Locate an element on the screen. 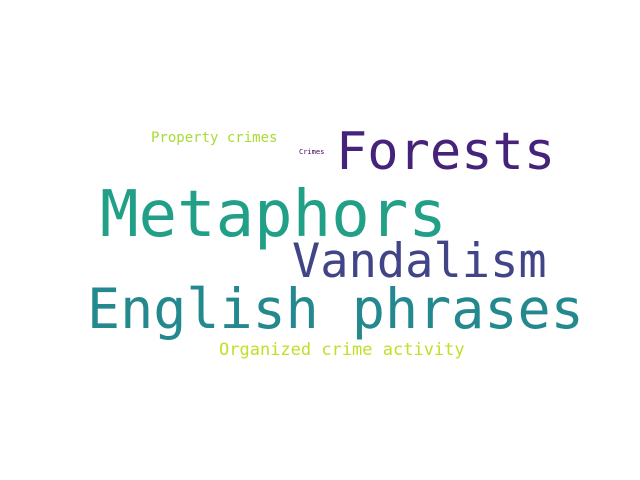 The height and width of the screenshot is (480, 640). word-metaphors: Metaphors is located at coordinates (273, 215).